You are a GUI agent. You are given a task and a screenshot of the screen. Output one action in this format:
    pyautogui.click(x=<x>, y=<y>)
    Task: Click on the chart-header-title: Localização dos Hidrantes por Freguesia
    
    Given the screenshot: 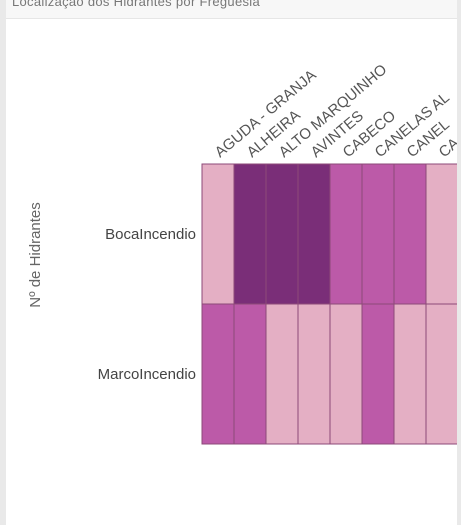 What is the action you would take?
    pyautogui.click(x=136, y=4)
    